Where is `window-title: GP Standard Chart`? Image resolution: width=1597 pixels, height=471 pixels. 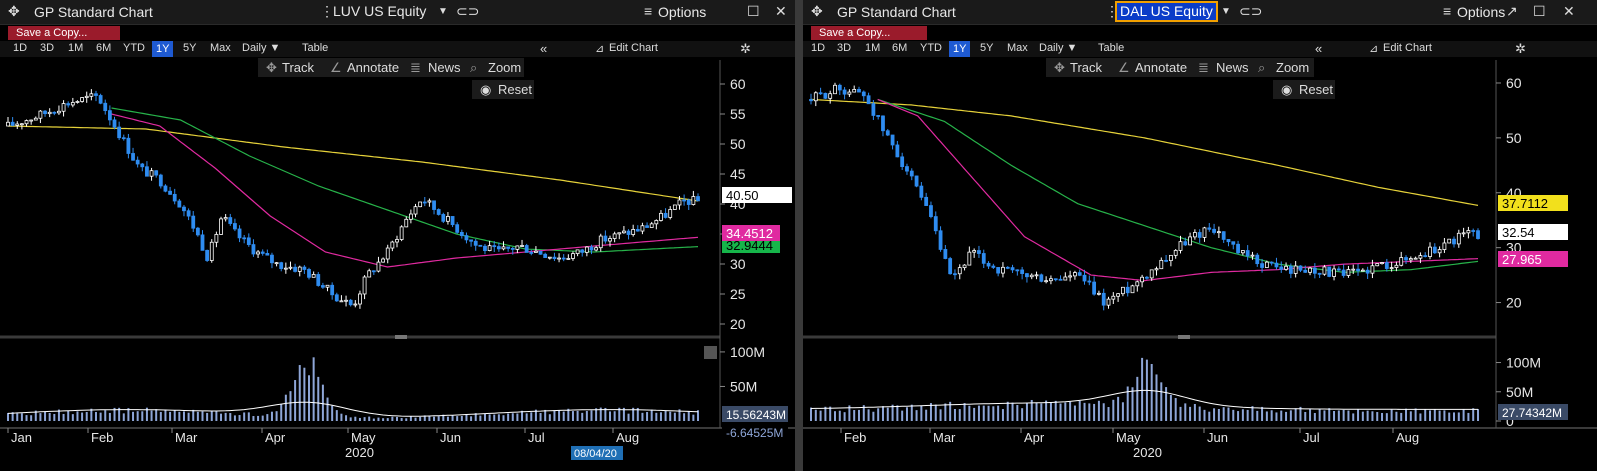 window-title: GP Standard Chart is located at coordinates (896, 12).